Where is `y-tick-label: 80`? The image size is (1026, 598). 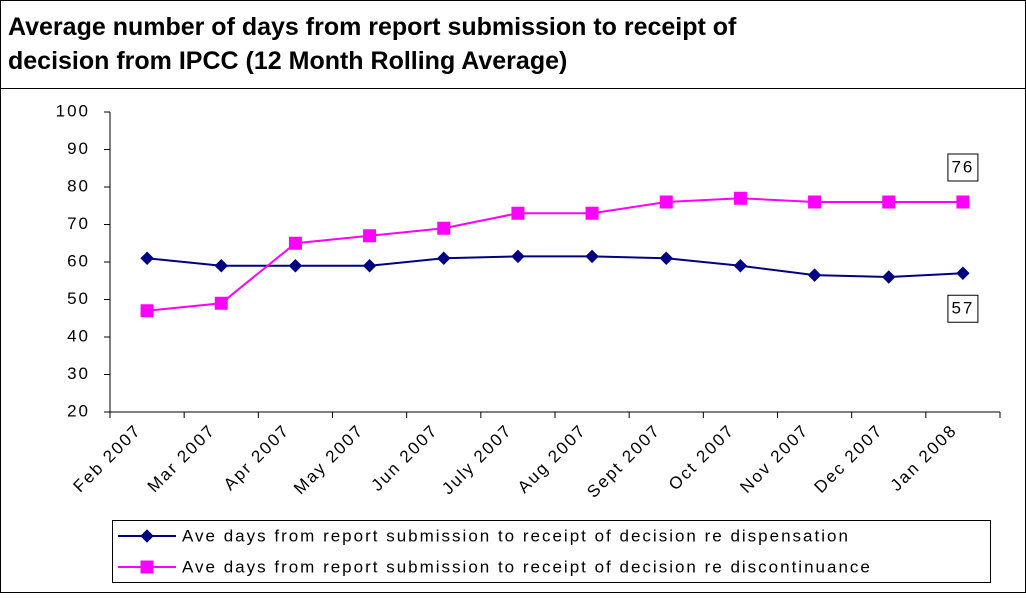 y-tick-label: 80 is located at coordinates (78, 185).